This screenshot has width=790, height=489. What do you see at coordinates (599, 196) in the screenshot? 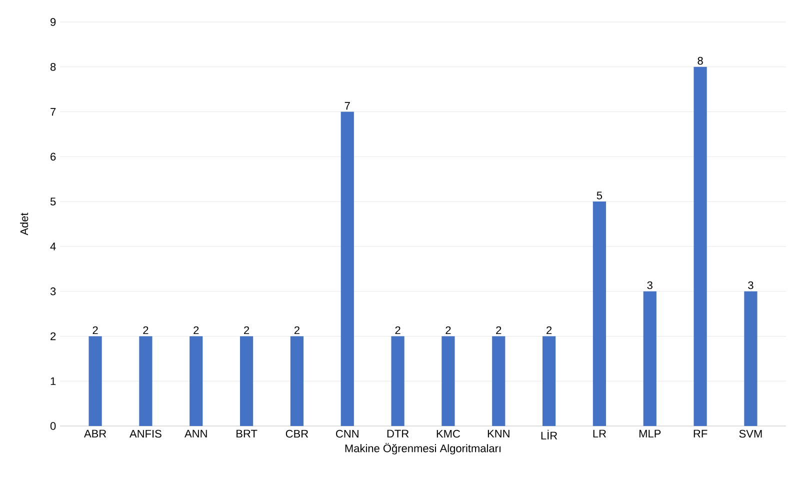
I see `data-label: 5` at bounding box center [599, 196].